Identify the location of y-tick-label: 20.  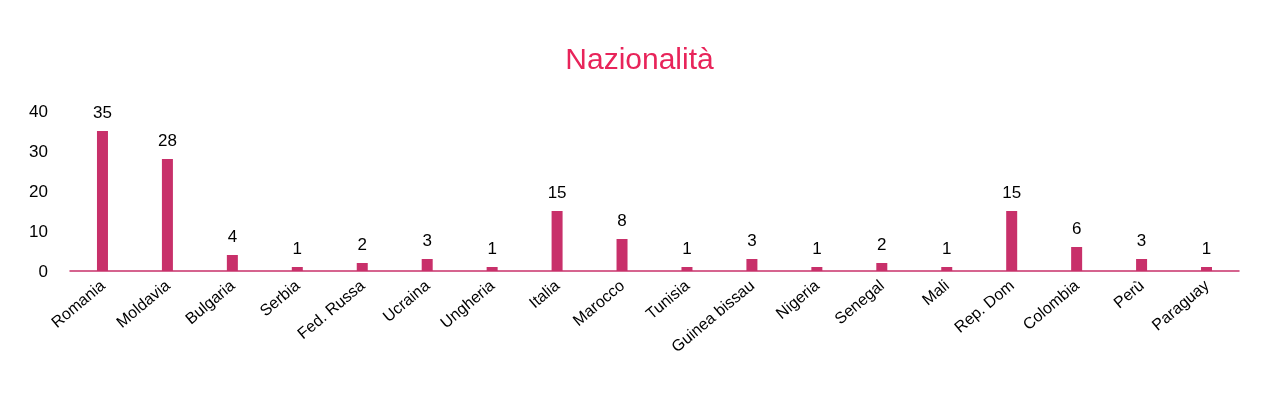
(38, 191).